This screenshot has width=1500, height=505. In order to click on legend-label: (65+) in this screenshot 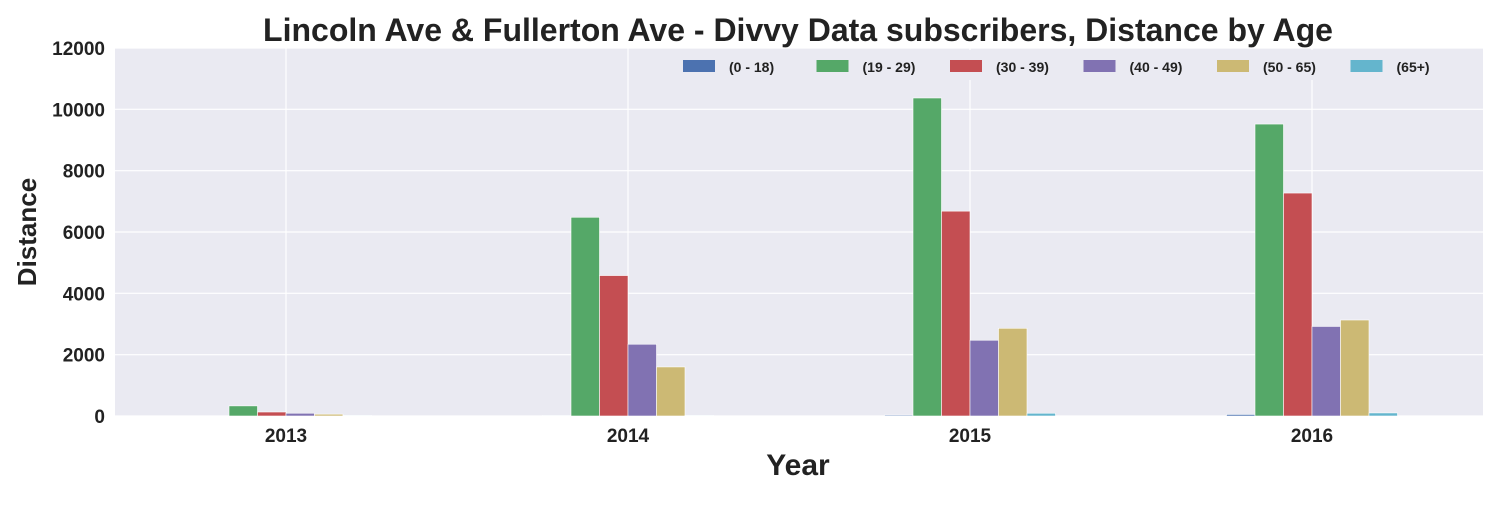, I will do `click(1413, 67)`.